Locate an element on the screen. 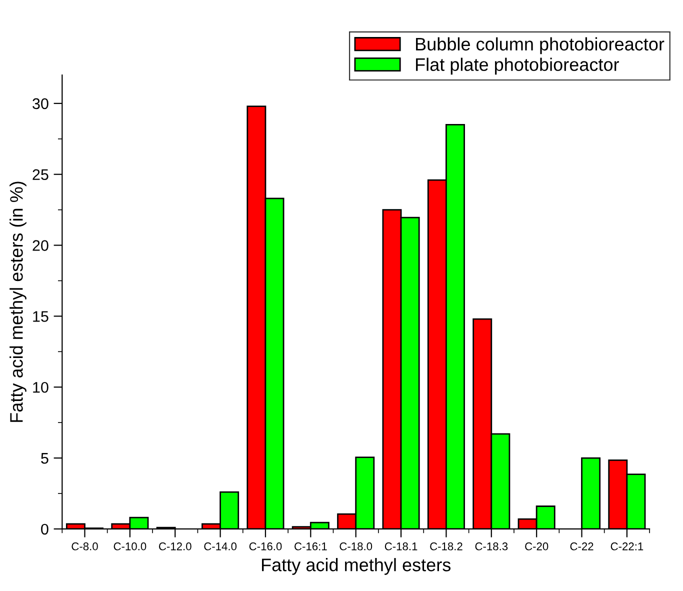 Image resolution: width=683 pixels, height=591 pixels. x-tick-label: C-22:1 is located at coordinates (627, 546).